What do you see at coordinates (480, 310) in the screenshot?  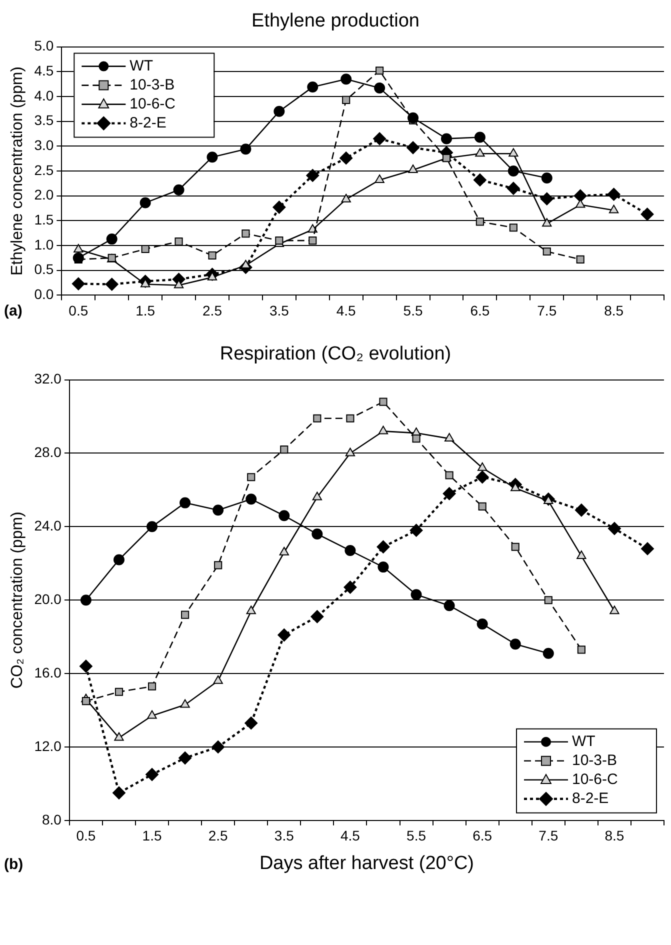 I see `x-tick-label: 6.5` at bounding box center [480, 310].